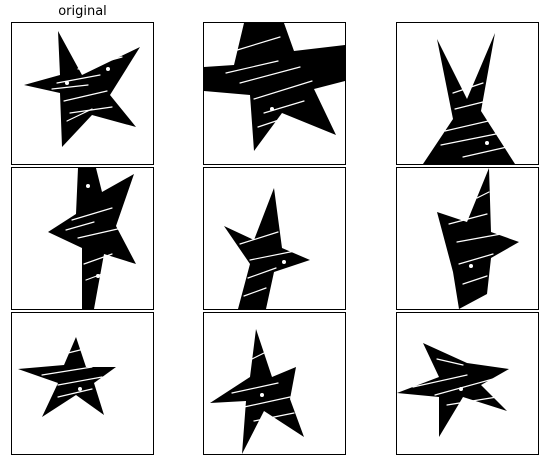  Describe the element at coordinates (82, 11) in the screenshot. I see `original-title: original` at that location.